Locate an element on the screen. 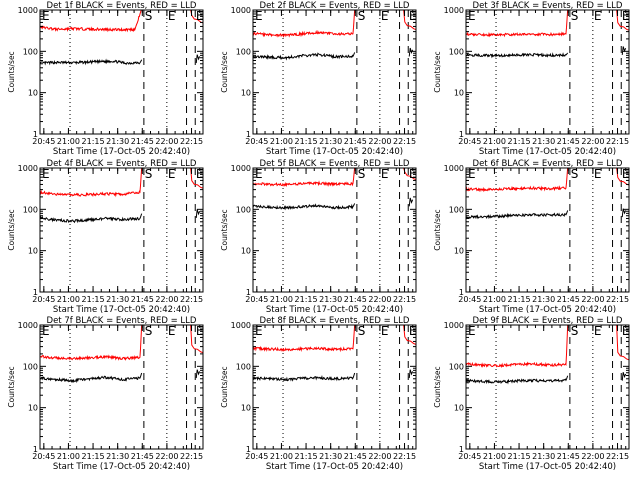  chart-title: Det 9f BLACK = Events, RED = LLD is located at coordinates (548, 321).